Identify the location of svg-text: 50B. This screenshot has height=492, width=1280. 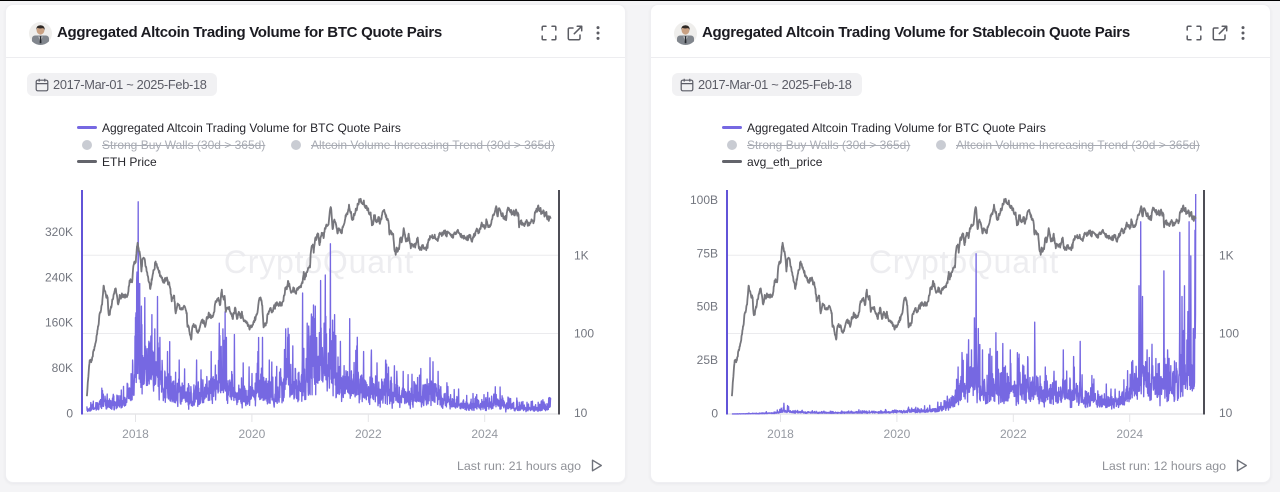
(707, 307).